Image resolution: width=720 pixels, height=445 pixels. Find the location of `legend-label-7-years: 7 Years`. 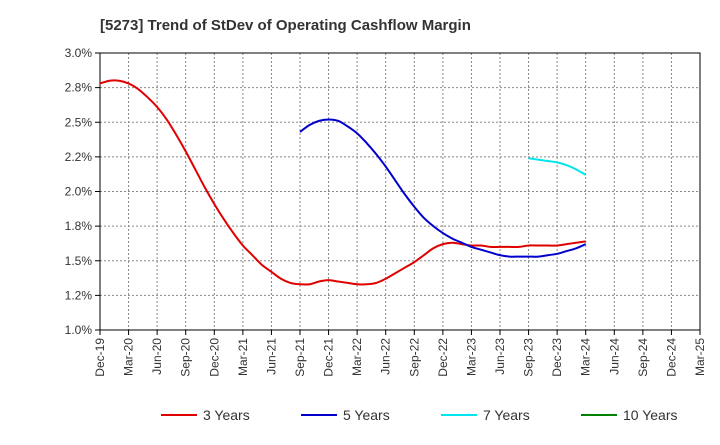

legend-label-7-years: 7 Years is located at coordinates (506, 415).